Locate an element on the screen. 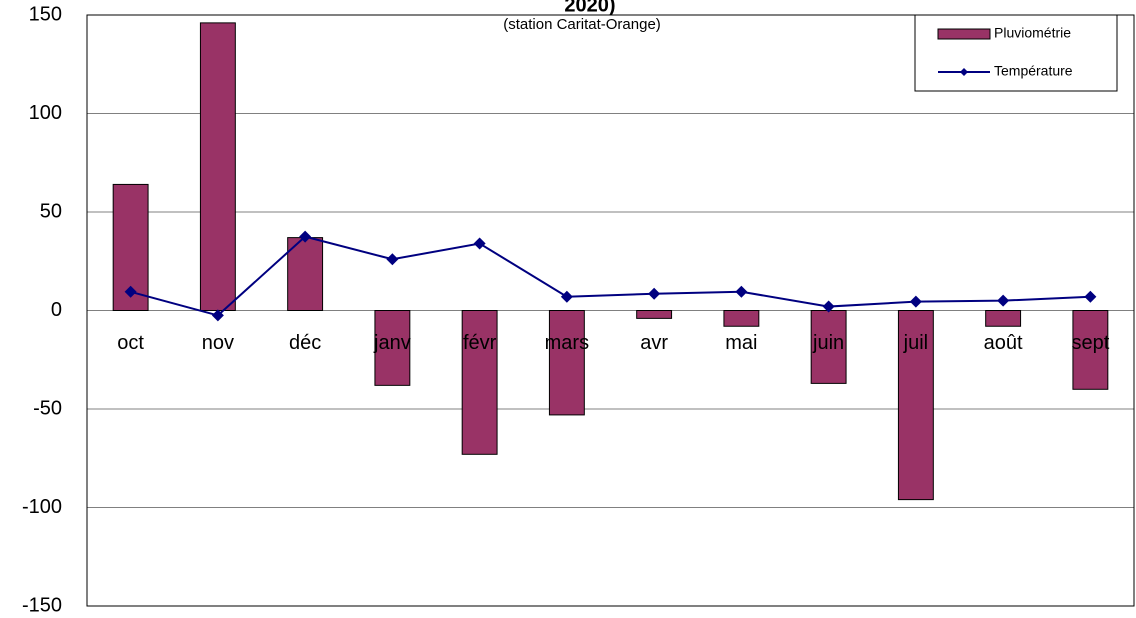 This screenshot has width=1136, height=618. y-tick-label: 150 is located at coordinates (45, 14).